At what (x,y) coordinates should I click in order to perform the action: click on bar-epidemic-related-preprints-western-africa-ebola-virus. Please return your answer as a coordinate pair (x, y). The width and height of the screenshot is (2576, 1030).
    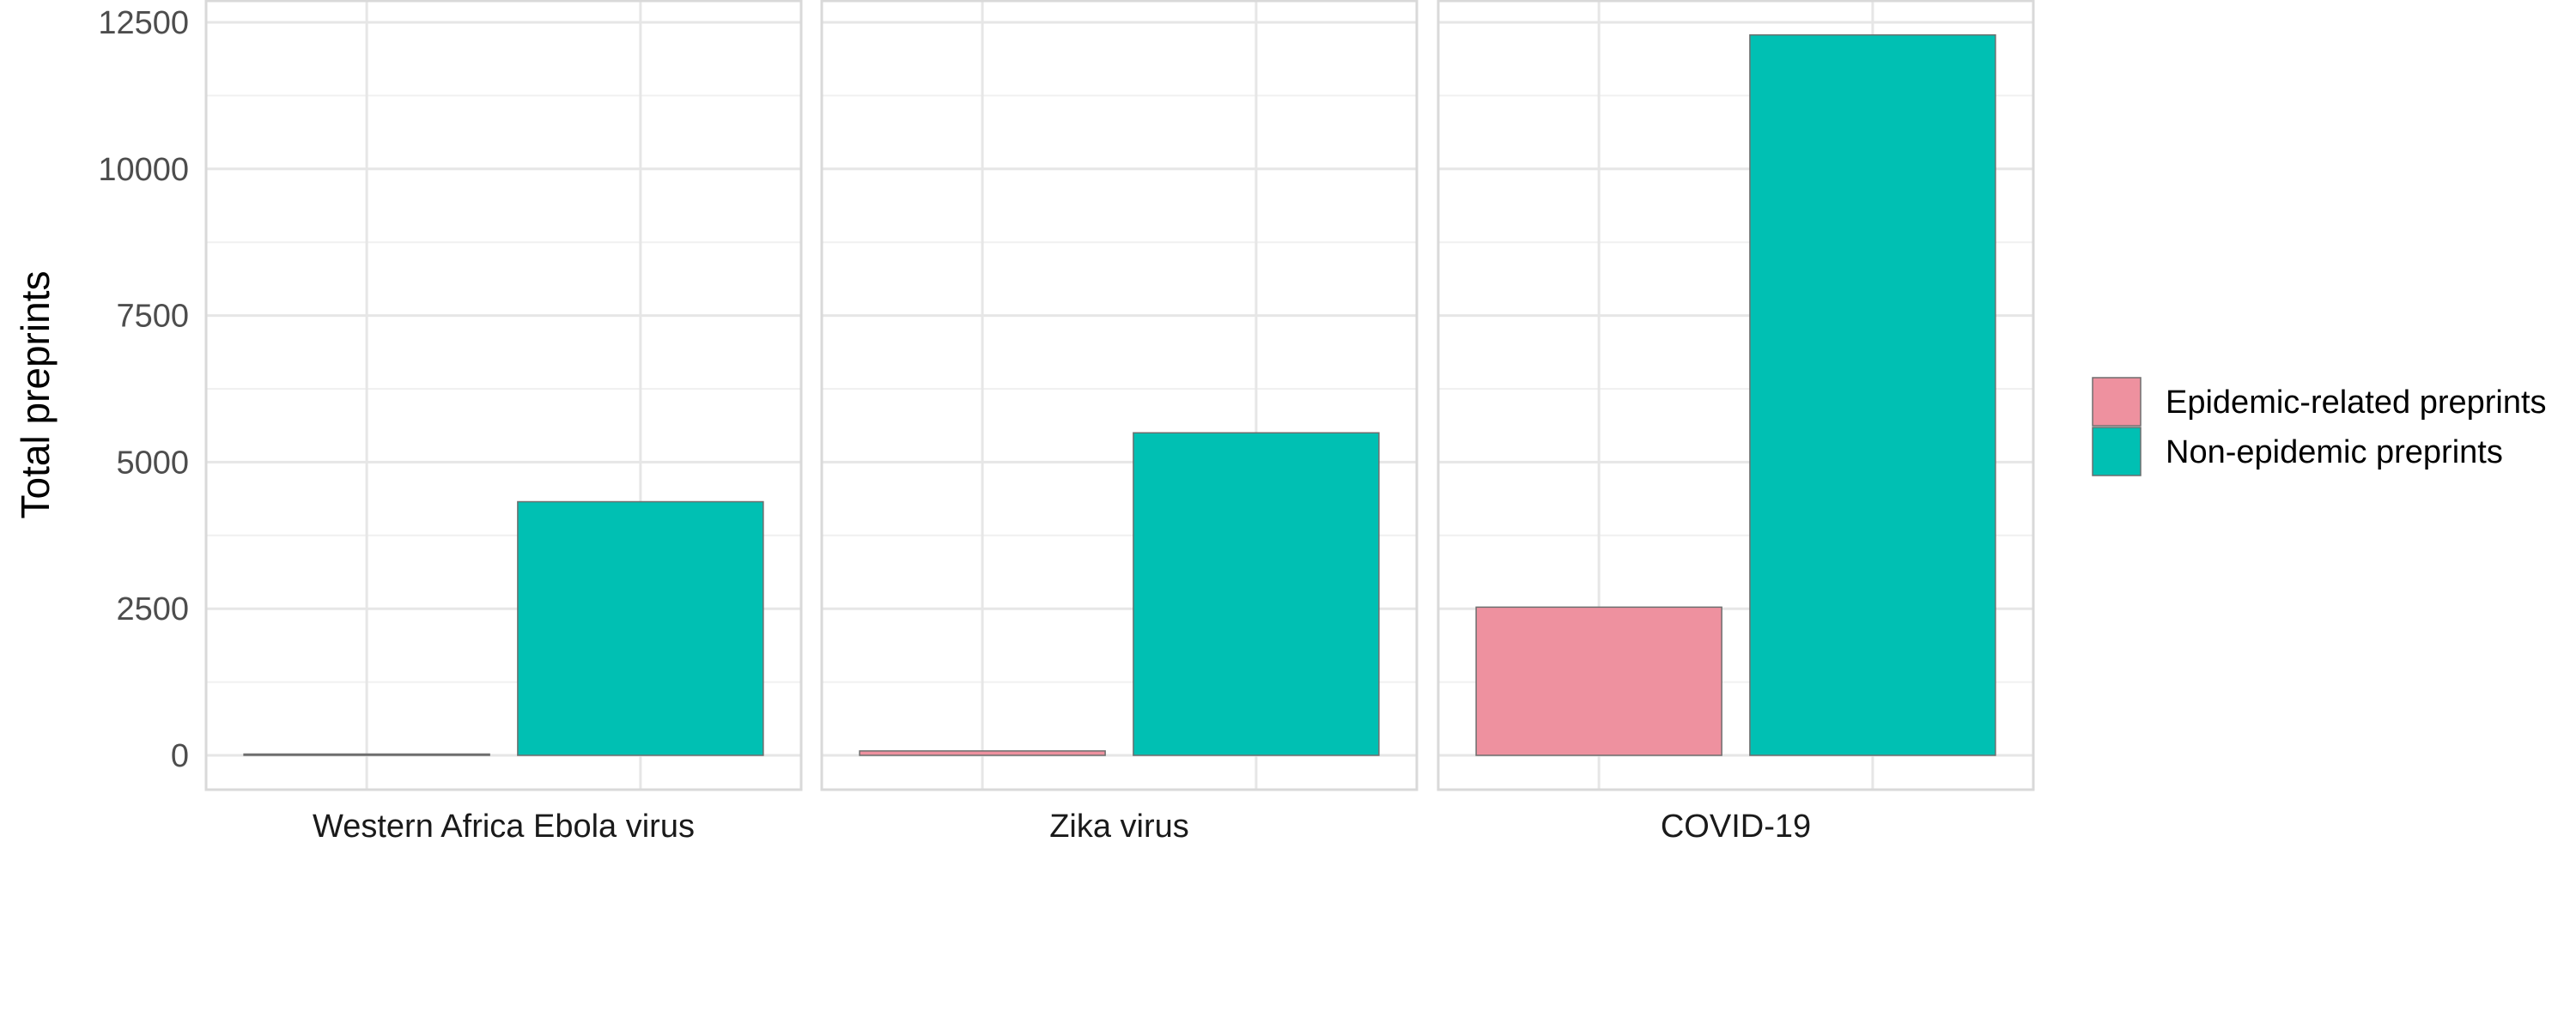
    Looking at the image, I should click on (366, 754).